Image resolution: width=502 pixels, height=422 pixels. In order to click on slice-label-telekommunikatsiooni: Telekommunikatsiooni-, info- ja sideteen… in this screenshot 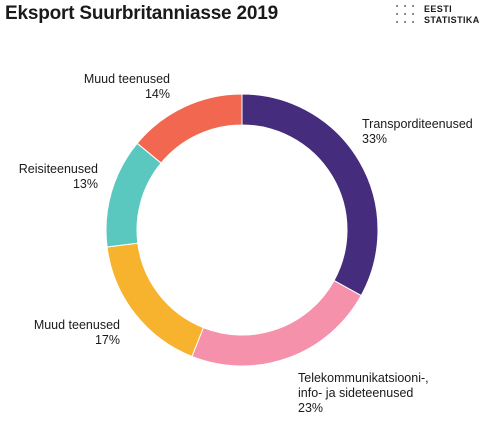, I will do `click(363, 393)`.